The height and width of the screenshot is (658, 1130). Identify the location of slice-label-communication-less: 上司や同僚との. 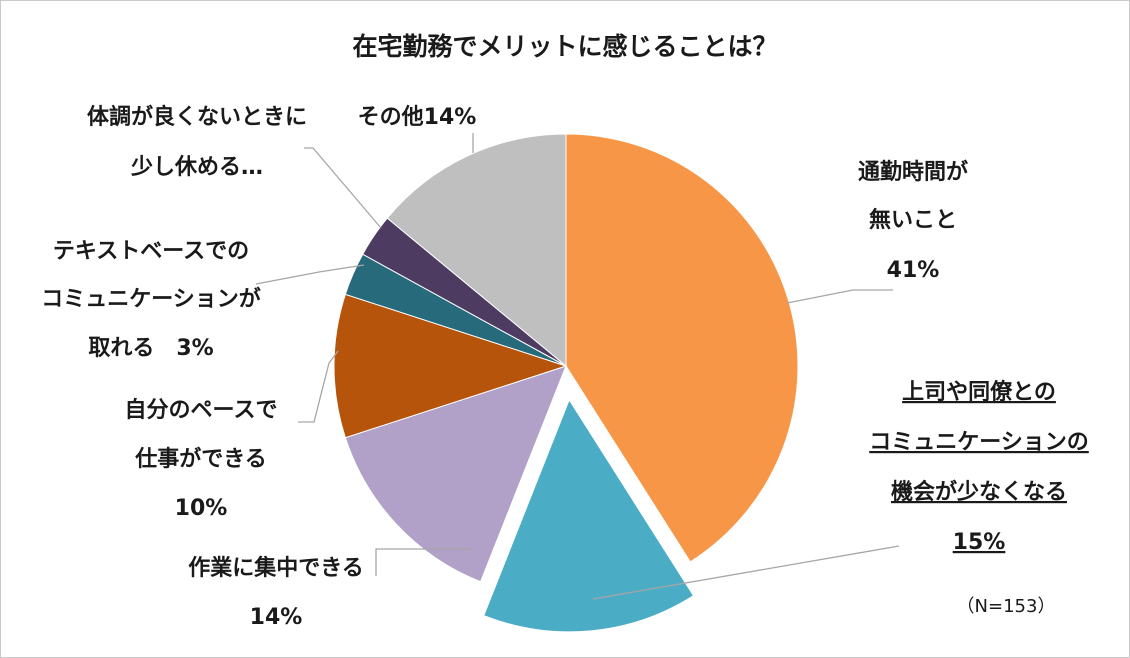
(979, 392).